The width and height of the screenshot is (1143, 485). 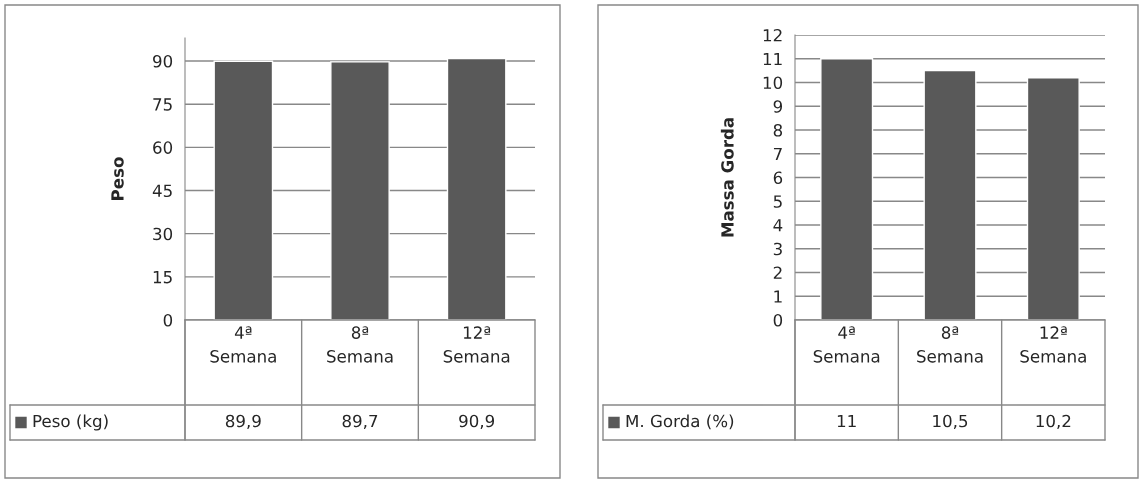 What do you see at coordinates (162, 277) in the screenshot?
I see `y-tick-label: 15` at bounding box center [162, 277].